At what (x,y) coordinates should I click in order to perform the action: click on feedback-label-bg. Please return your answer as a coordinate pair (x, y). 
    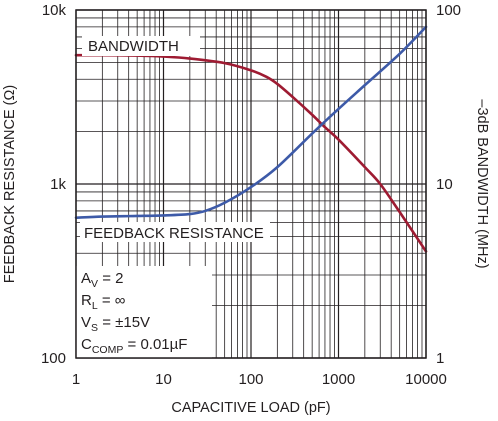
    Looking at the image, I should click on (175, 232).